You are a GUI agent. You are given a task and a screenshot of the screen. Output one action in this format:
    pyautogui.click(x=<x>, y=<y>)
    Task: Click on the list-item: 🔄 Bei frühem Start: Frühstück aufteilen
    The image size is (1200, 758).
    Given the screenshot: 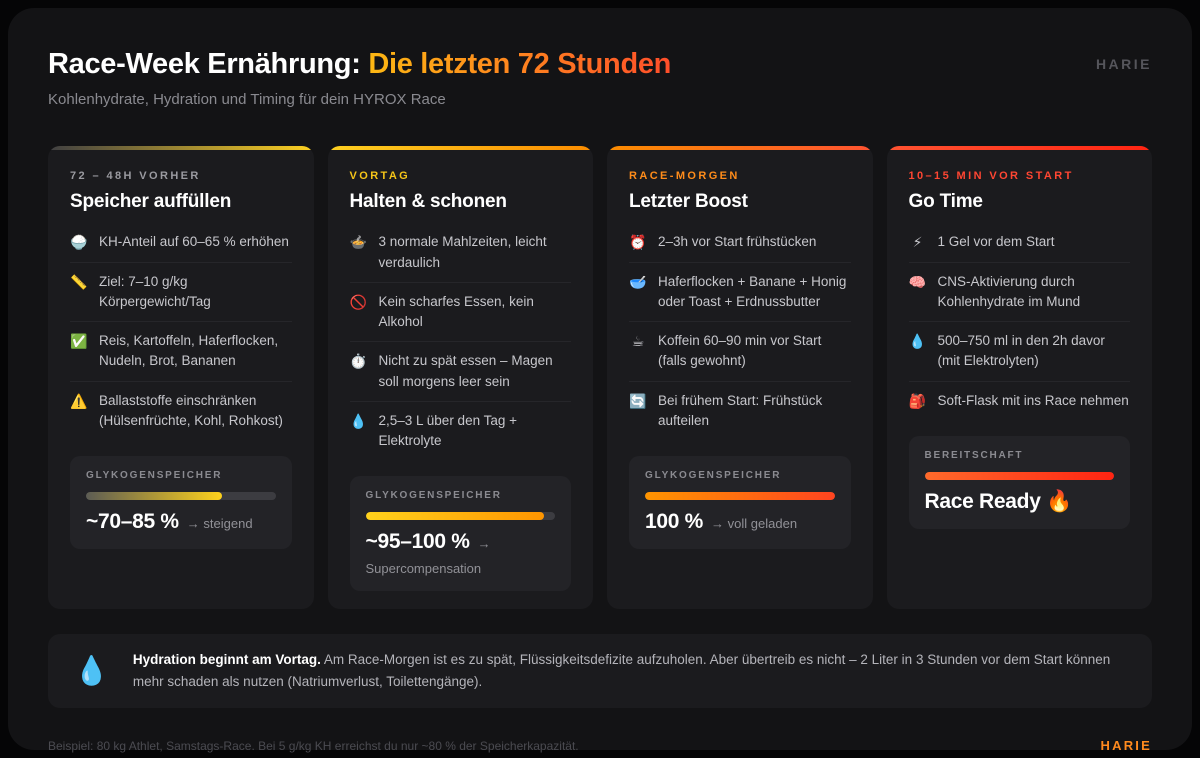 What is the action you would take?
    pyautogui.click(x=740, y=410)
    